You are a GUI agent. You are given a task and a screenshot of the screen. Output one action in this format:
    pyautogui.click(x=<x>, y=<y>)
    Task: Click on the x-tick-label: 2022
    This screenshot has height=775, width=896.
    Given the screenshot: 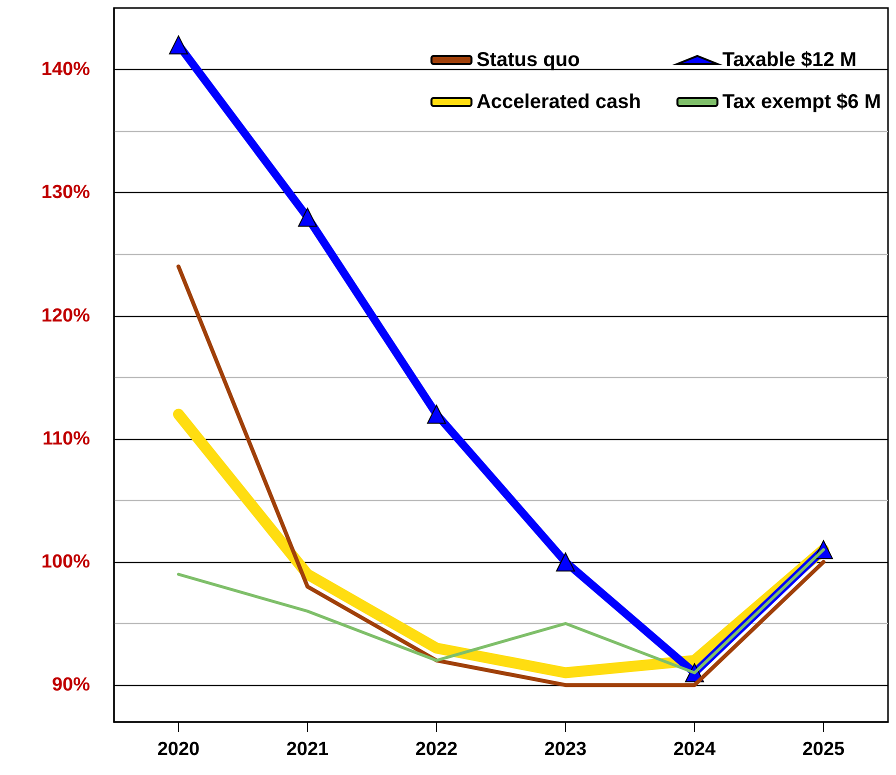 What is the action you would take?
    pyautogui.click(x=436, y=749)
    